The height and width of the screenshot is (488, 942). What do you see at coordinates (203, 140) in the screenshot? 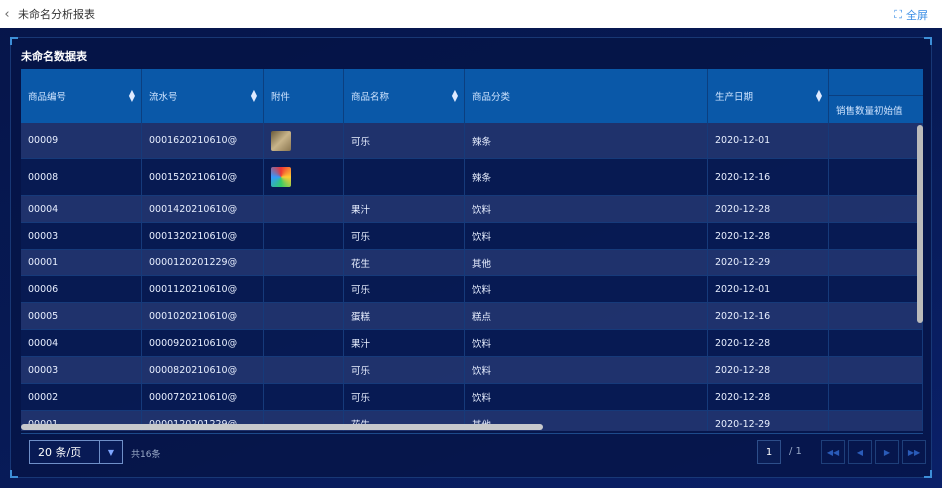
I see `table-cell: 0001620210610@` at bounding box center [203, 140].